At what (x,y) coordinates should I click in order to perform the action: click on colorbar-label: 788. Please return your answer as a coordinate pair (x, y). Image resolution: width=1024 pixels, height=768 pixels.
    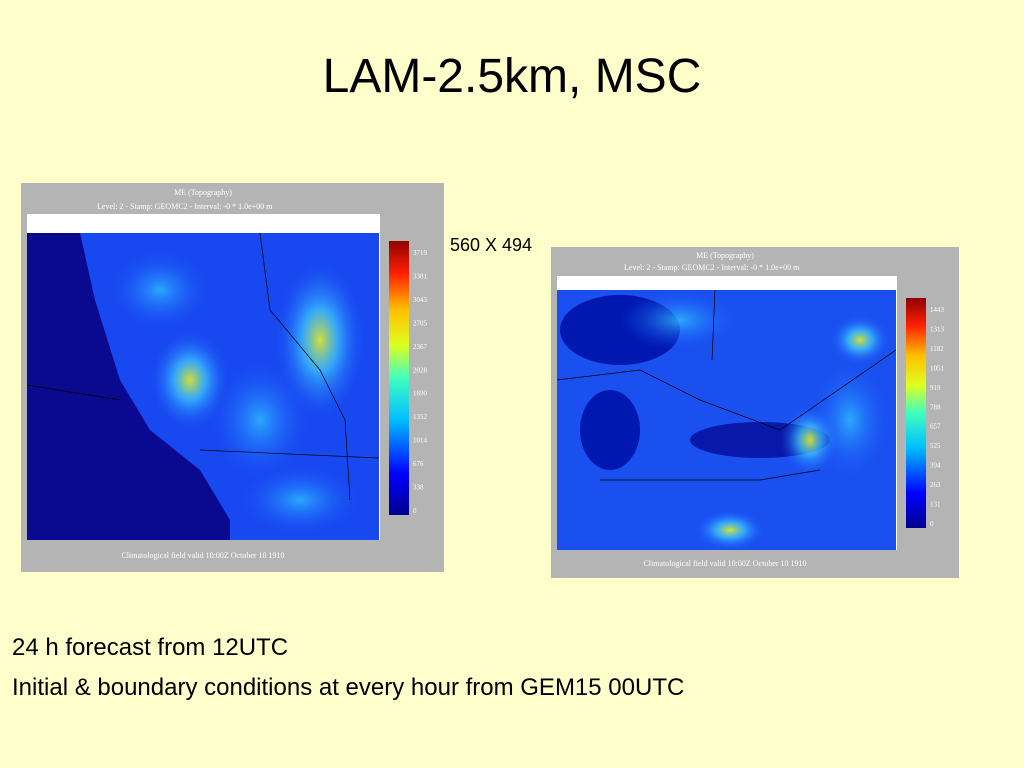
    Looking at the image, I should click on (935, 407).